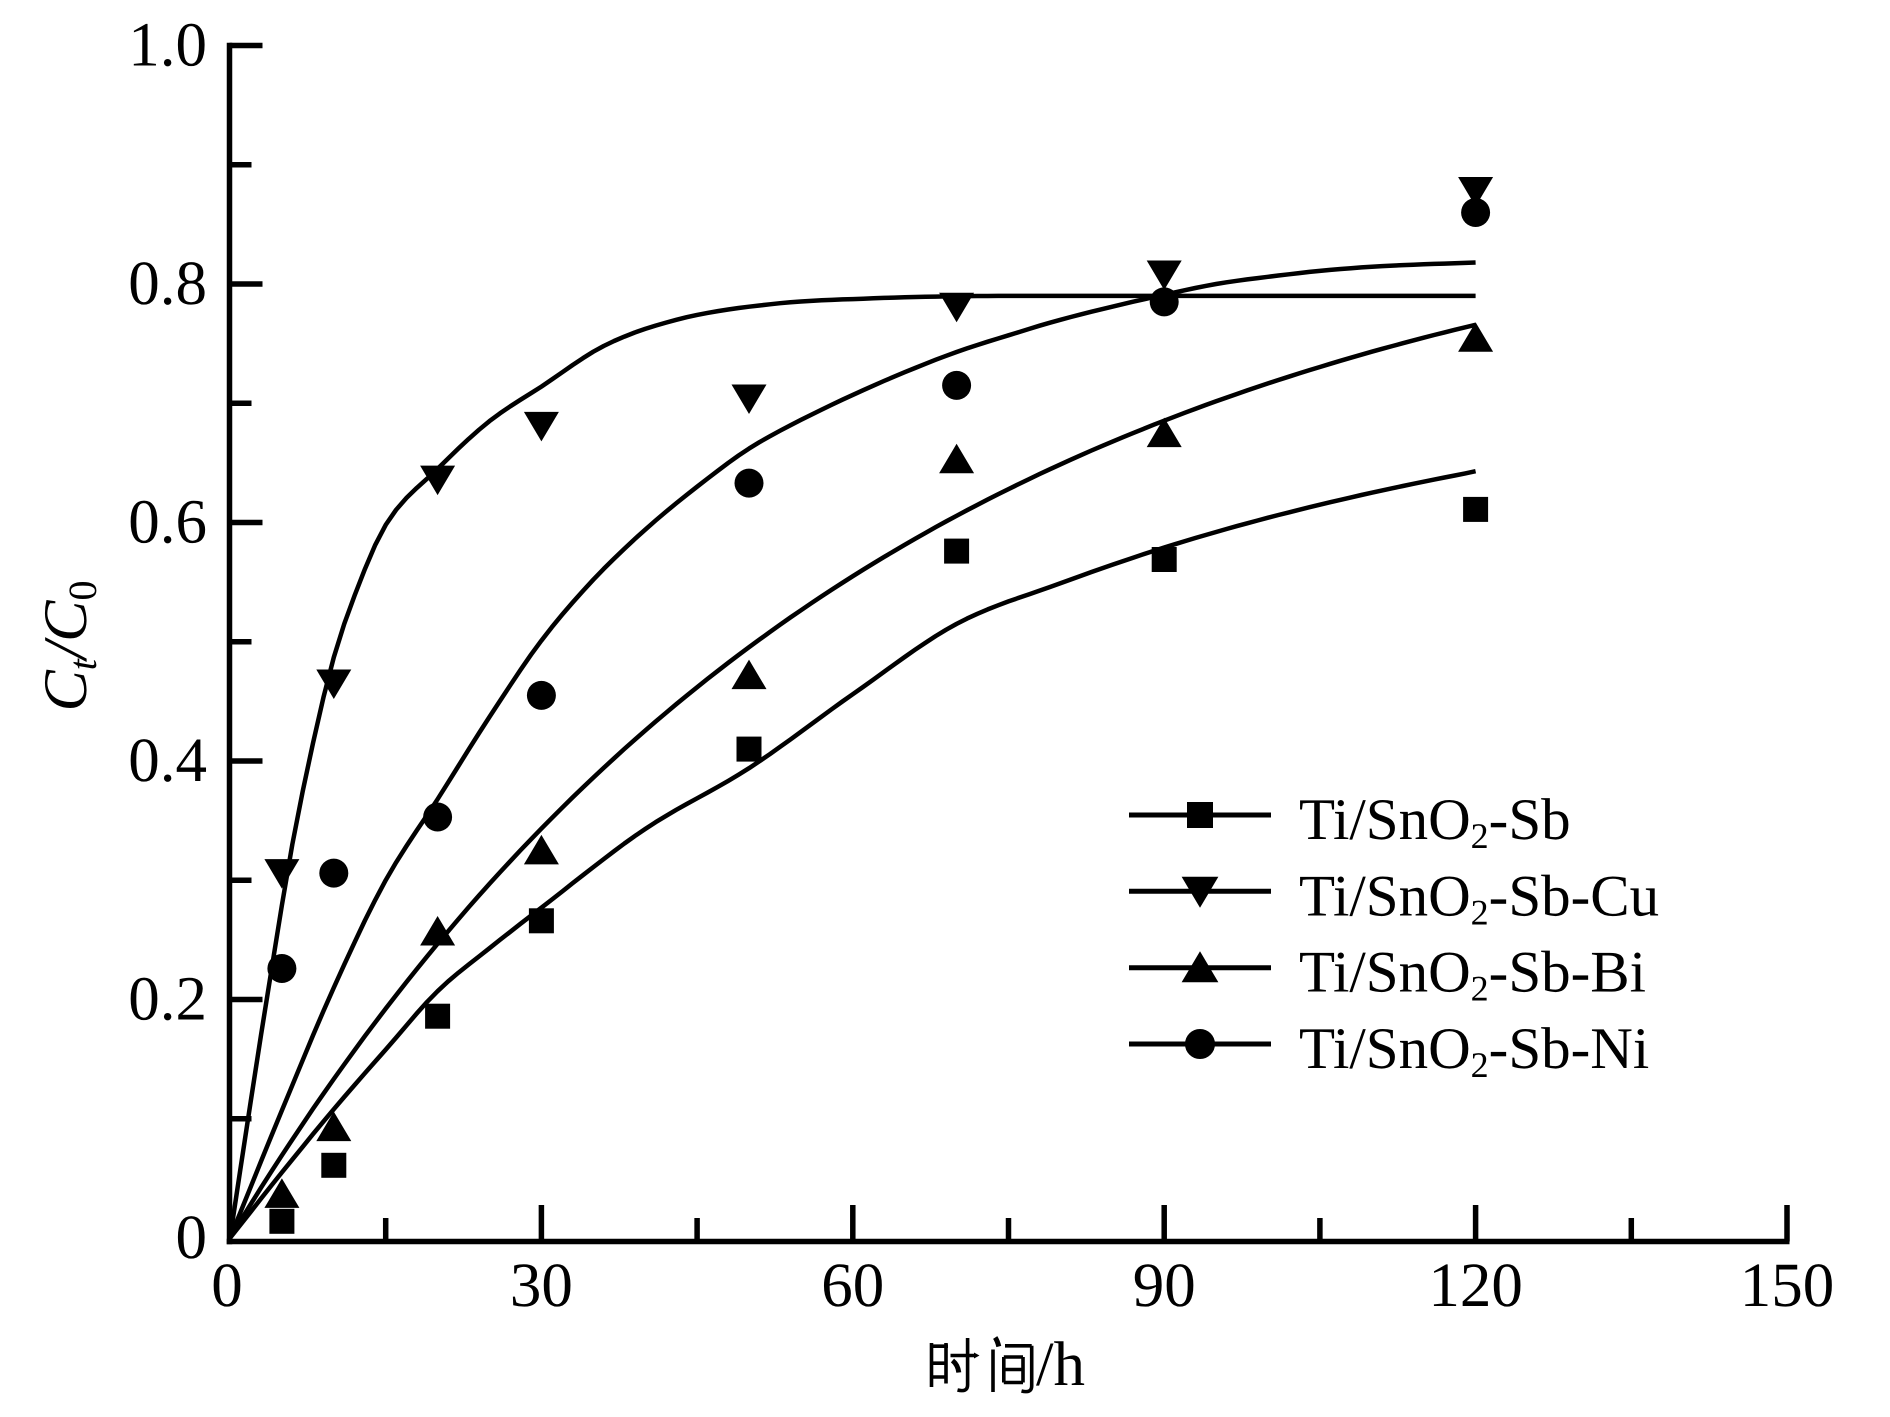 This screenshot has width=1890, height=1417. Describe the element at coordinates (167, 999) in the screenshot. I see `svg-text: 0.2` at that location.